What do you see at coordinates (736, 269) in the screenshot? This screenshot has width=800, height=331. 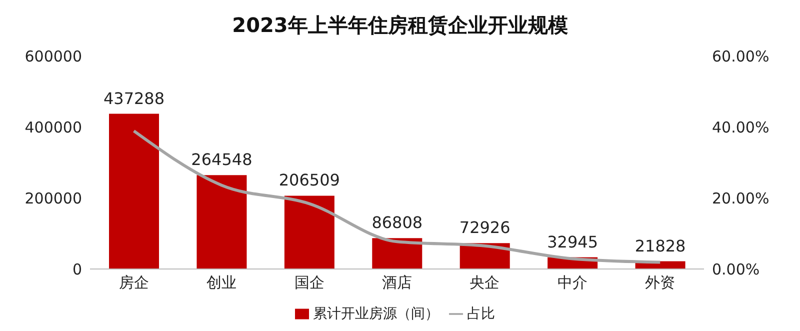 I see `y2-tick-label: 0.00%` at bounding box center [736, 269].